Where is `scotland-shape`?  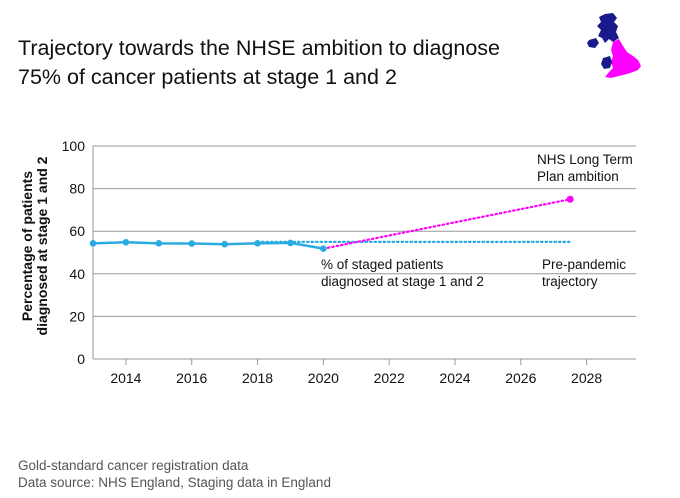 scotland-shape is located at coordinates (608, 28).